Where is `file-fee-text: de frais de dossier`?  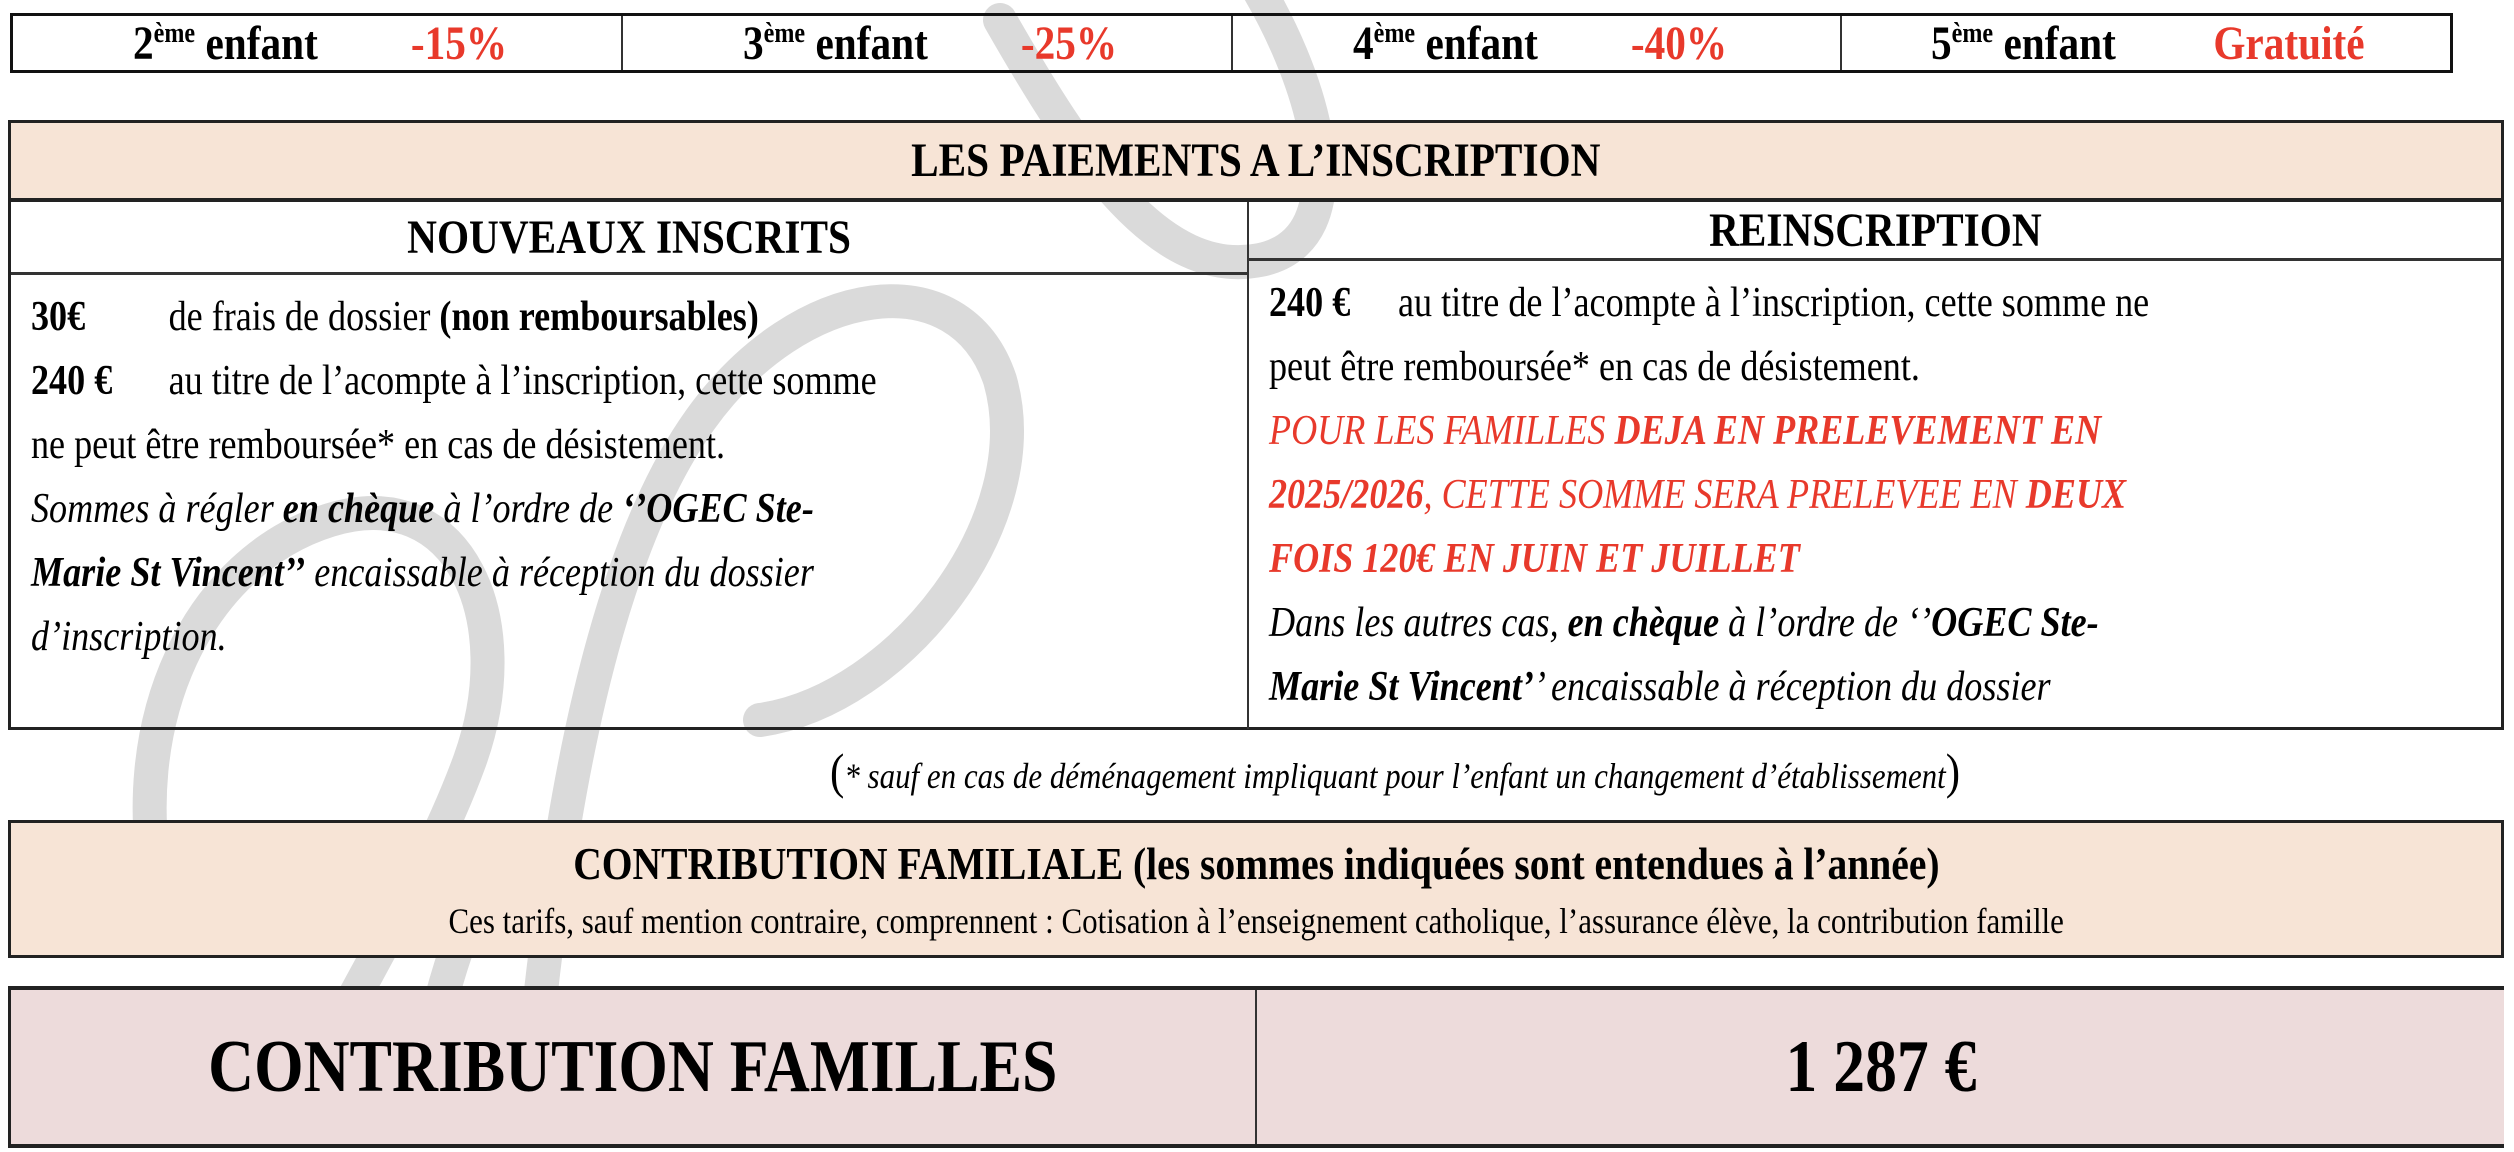
file-fee-text: de frais de dossier is located at coordinates (304, 317).